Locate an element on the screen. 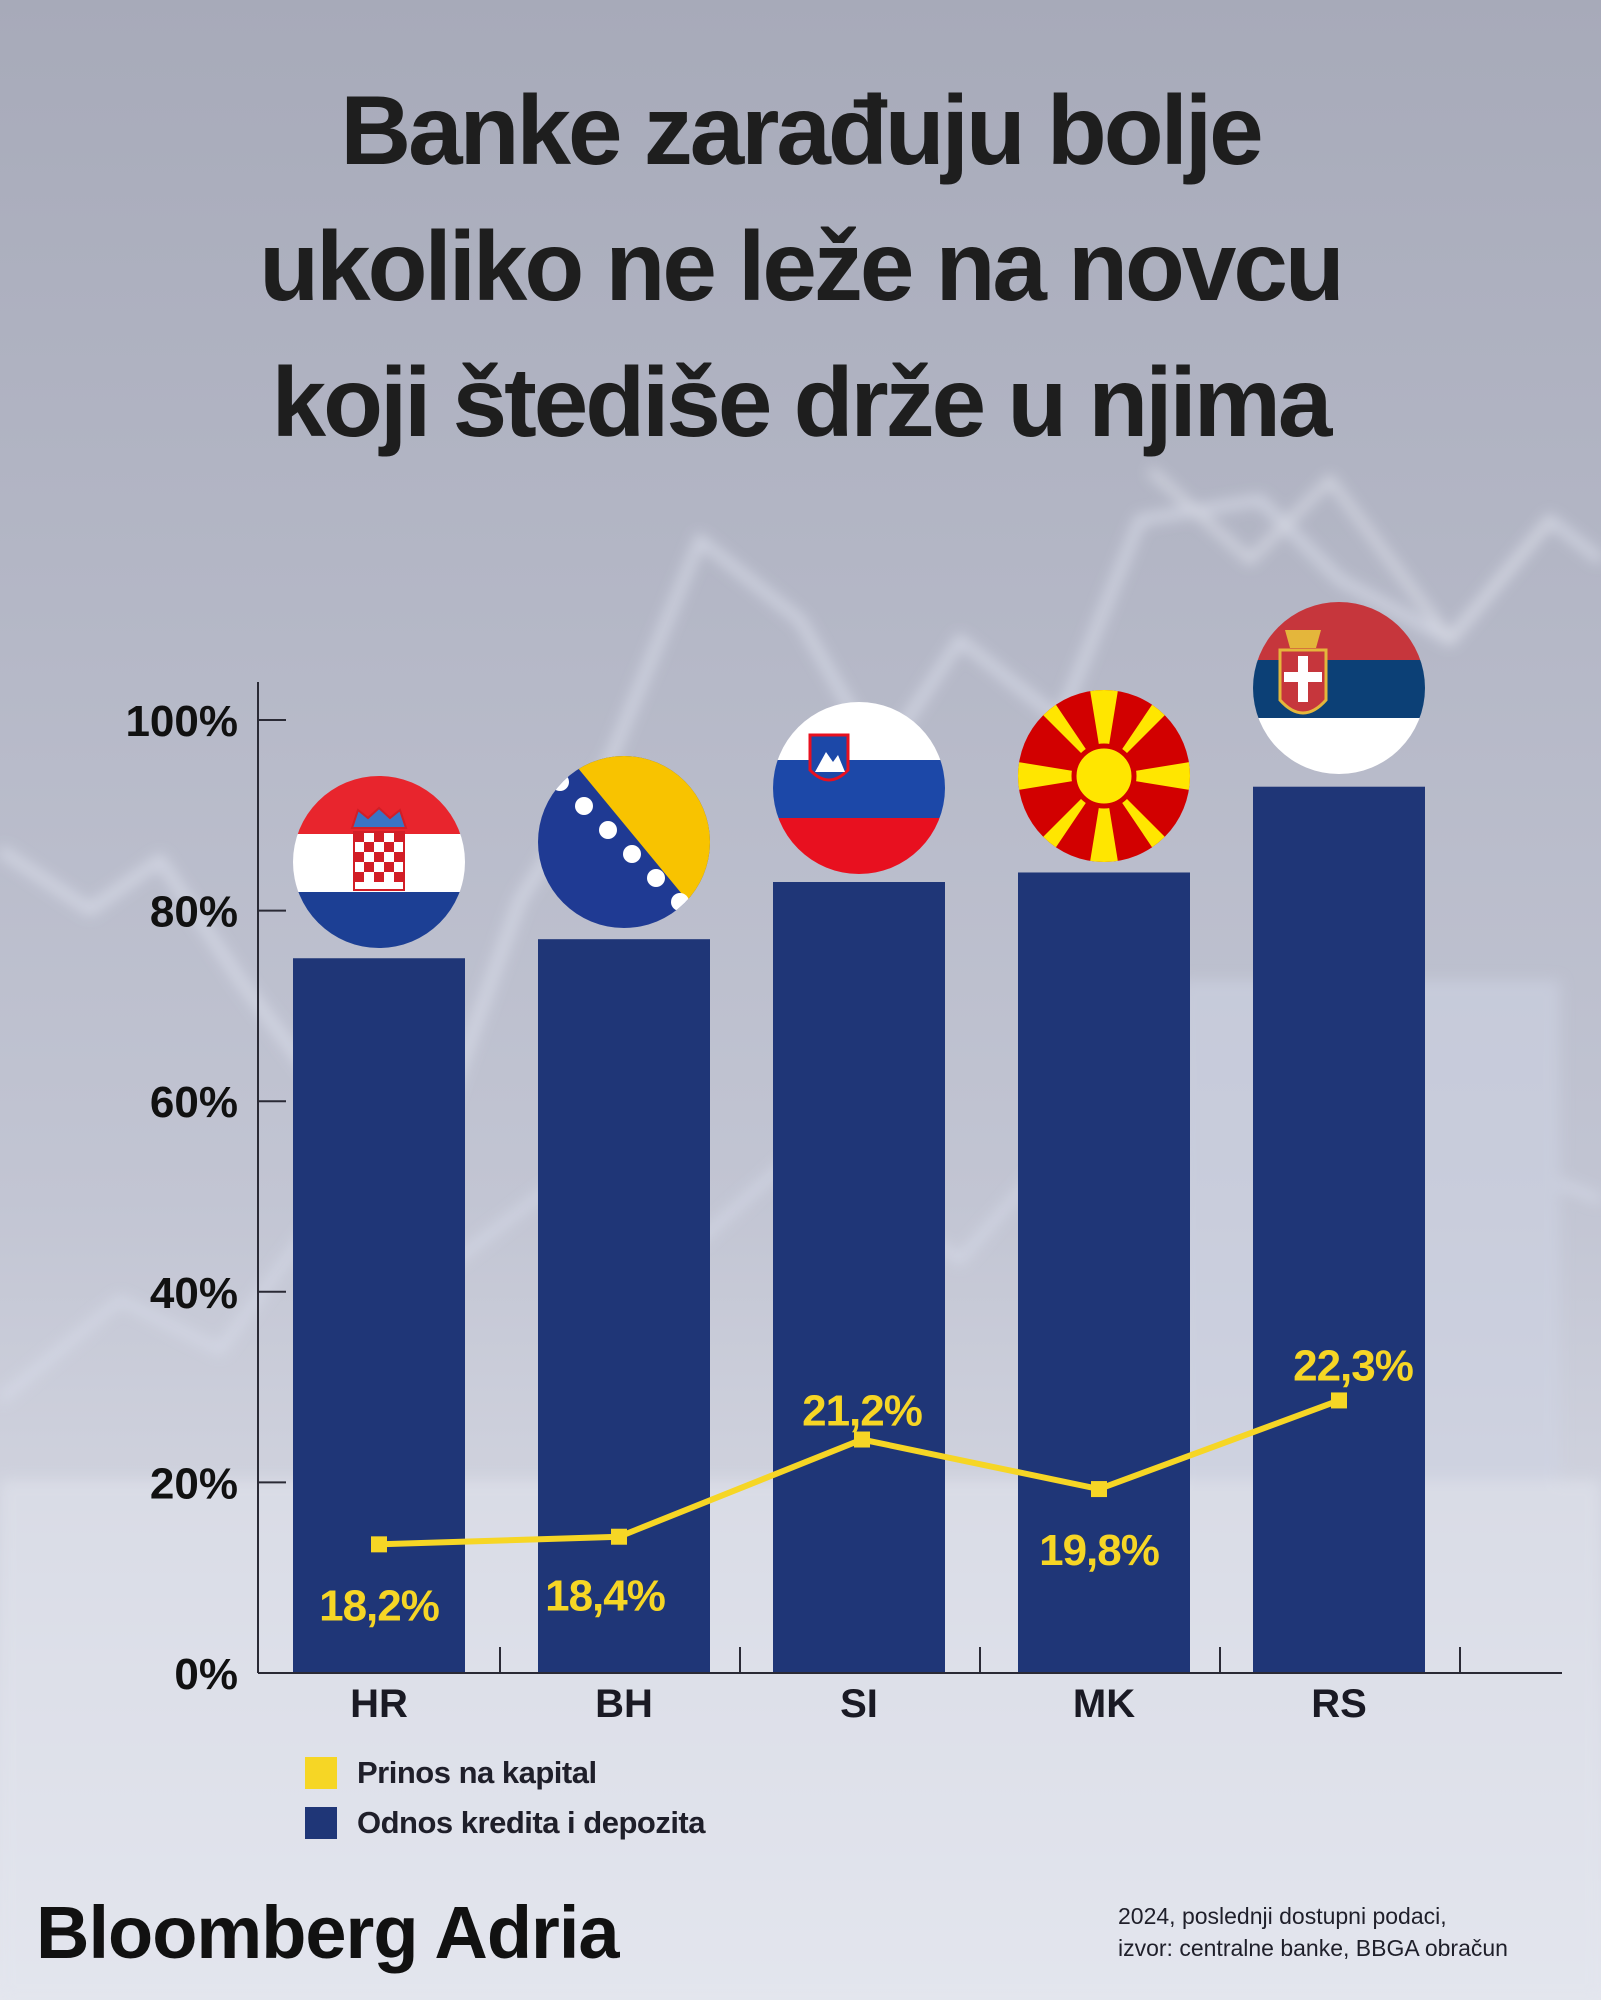 This screenshot has width=1601, height=2000. y-tick-label: 80% is located at coordinates (194, 912).